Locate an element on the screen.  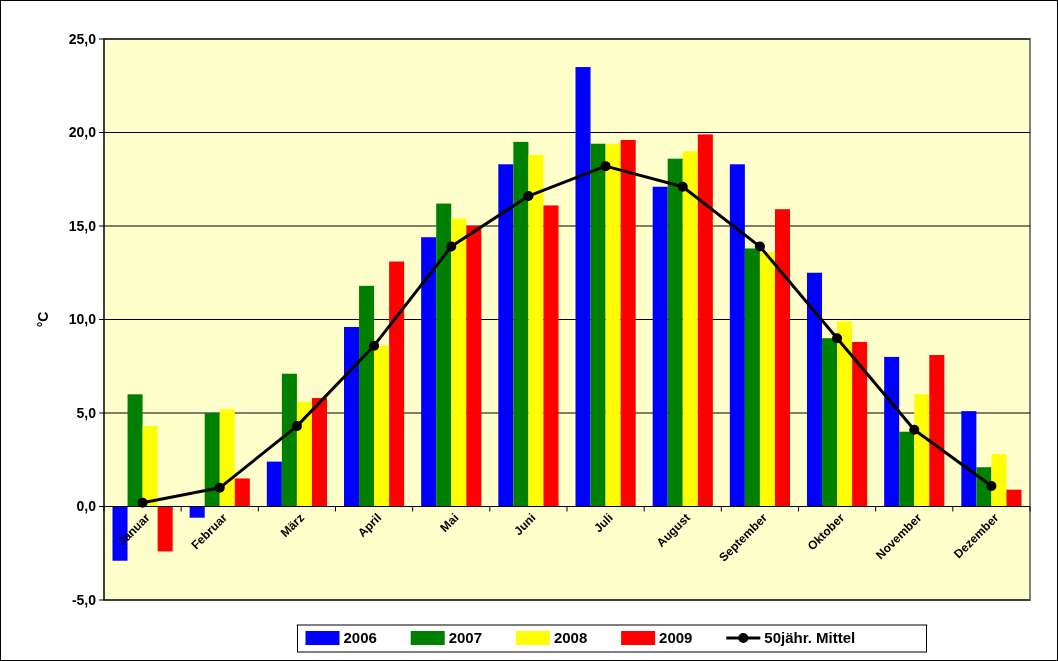
y-tick-label: 15,0 is located at coordinates (82, 225).